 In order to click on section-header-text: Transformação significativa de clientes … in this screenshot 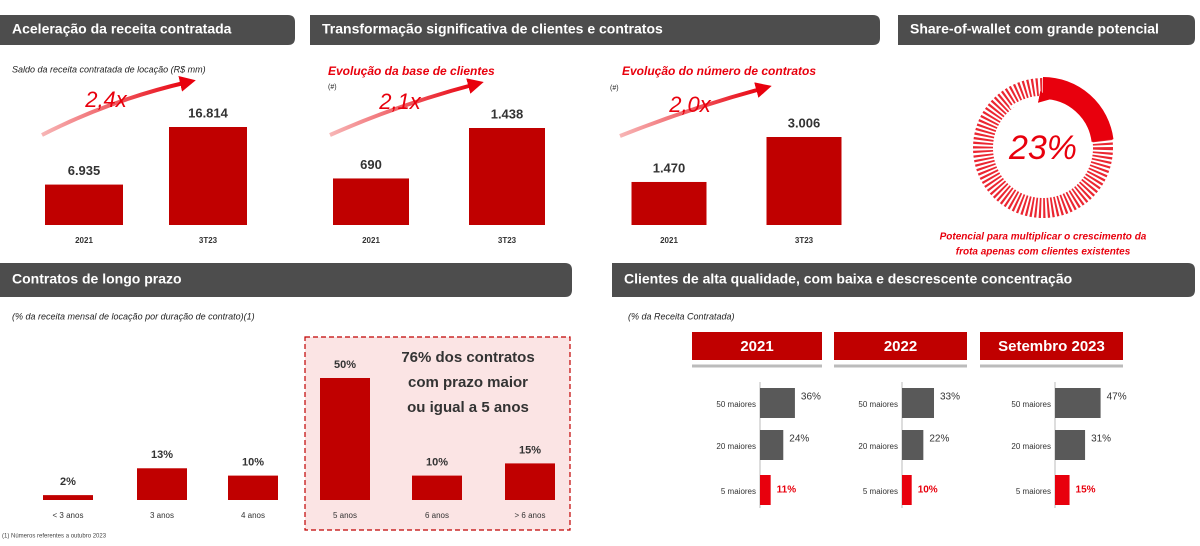, I will do `click(492, 29)`.